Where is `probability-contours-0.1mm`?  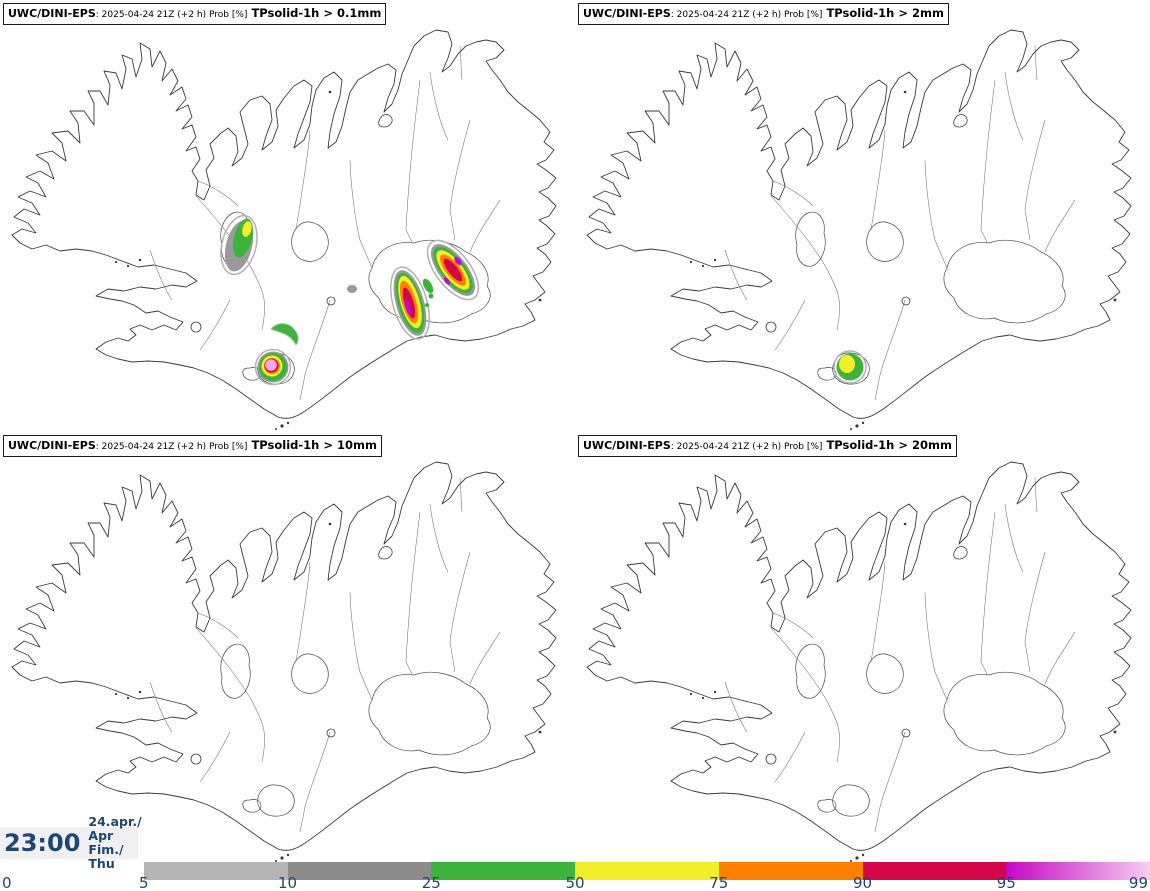
probability-contours-0.1mm is located at coordinates (350, 300).